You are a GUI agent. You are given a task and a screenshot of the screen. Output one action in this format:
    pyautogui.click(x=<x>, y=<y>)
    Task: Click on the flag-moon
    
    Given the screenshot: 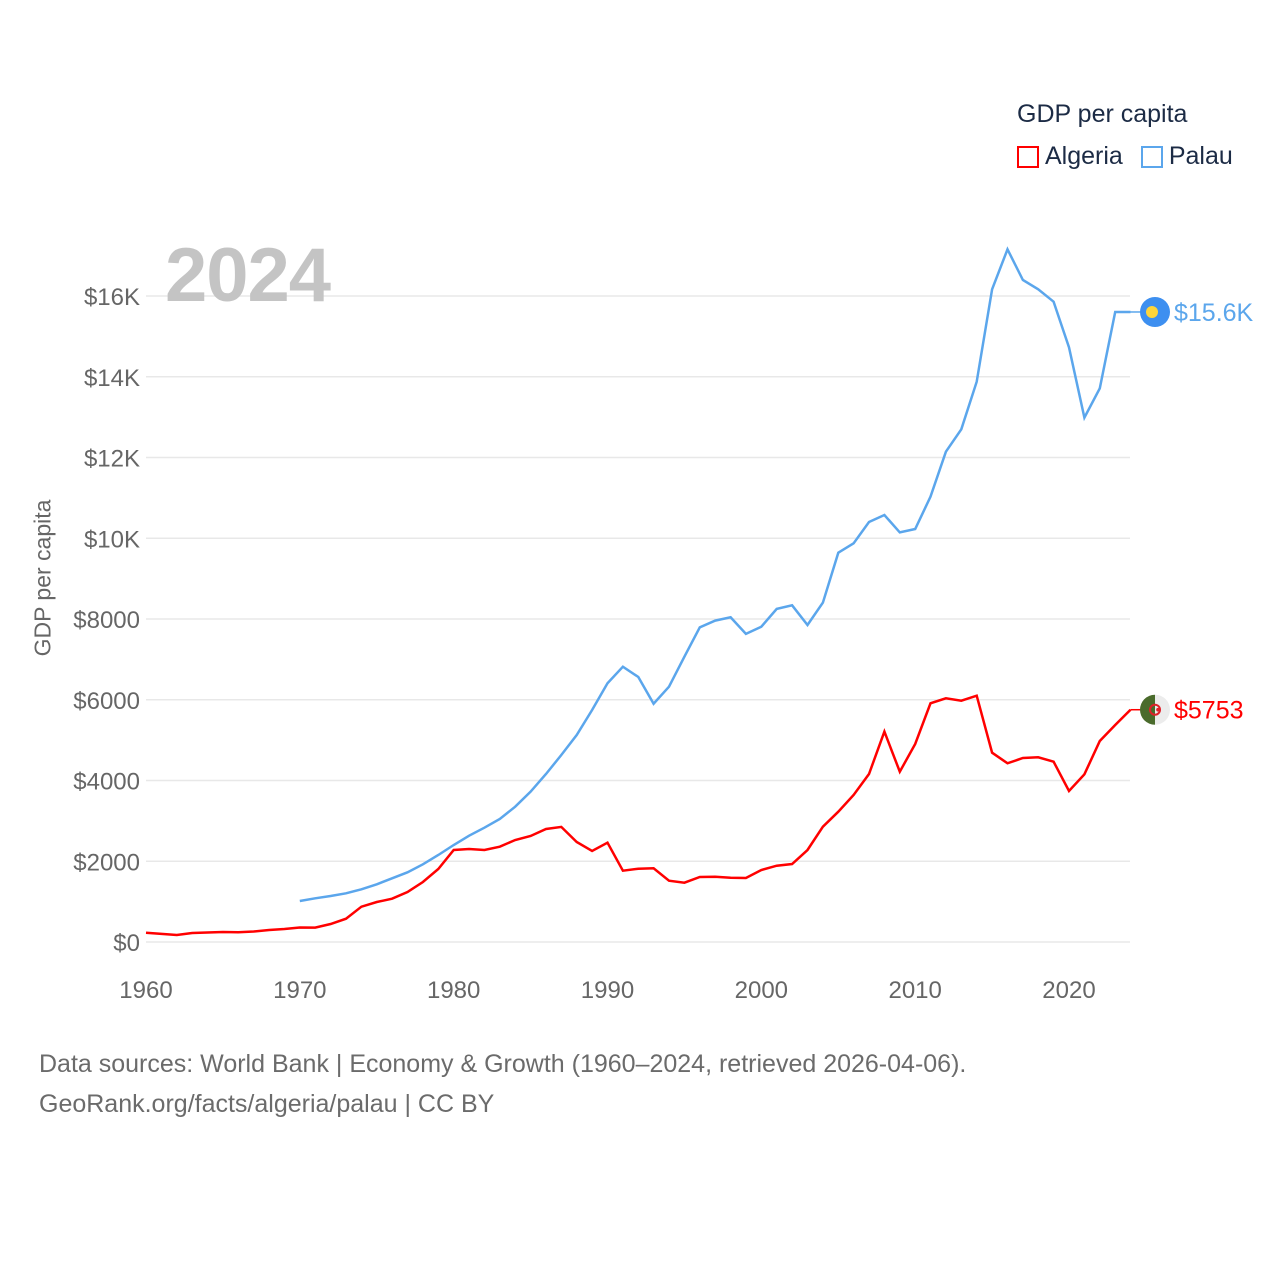 What is the action you would take?
    pyautogui.click(x=1152, y=311)
    